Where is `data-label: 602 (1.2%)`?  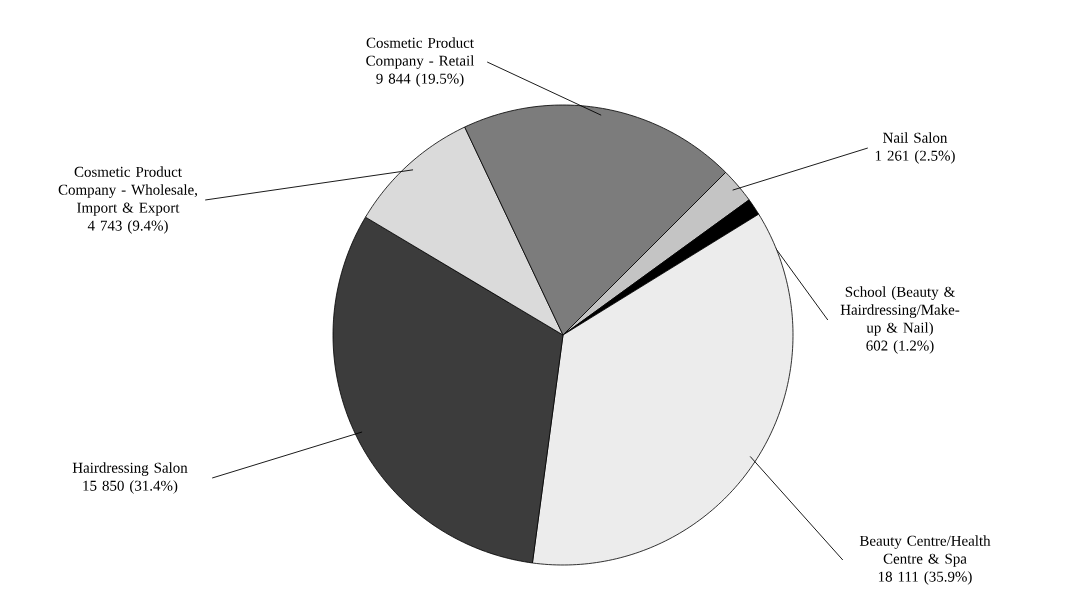
data-label: 602 (1.2%) is located at coordinates (900, 347).